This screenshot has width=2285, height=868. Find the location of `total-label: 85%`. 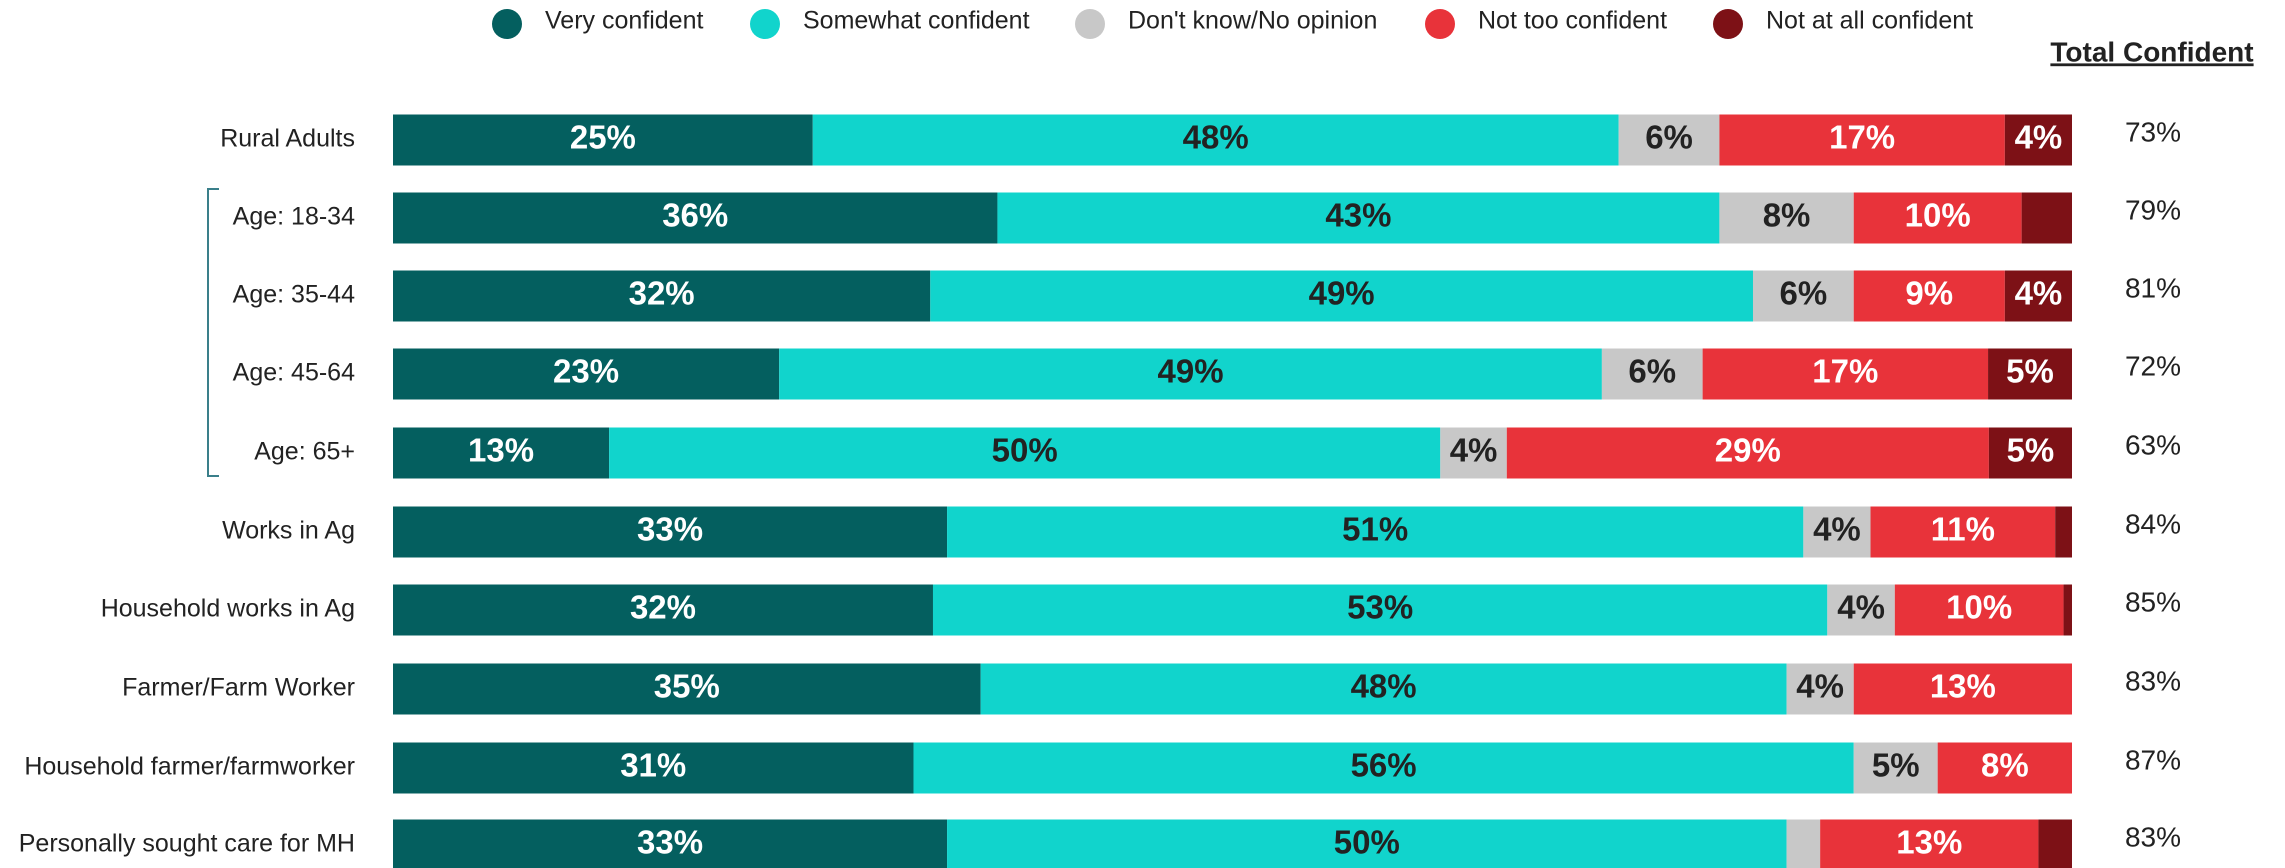

total-label: 85% is located at coordinates (2153, 601).